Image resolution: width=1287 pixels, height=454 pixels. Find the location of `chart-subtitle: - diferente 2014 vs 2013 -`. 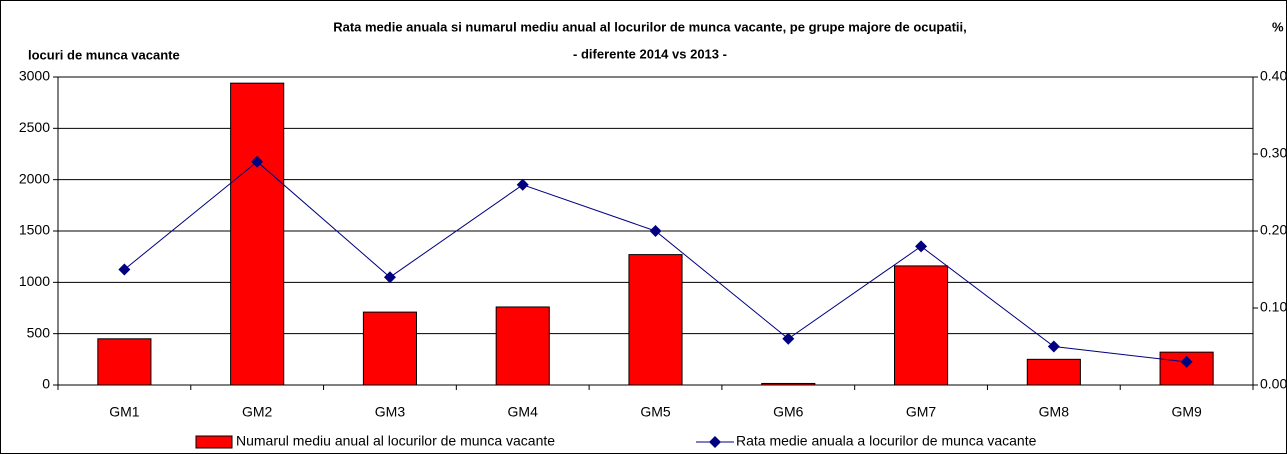

chart-subtitle: - diferente 2014 vs 2013 - is located at coordinates (650, 53).